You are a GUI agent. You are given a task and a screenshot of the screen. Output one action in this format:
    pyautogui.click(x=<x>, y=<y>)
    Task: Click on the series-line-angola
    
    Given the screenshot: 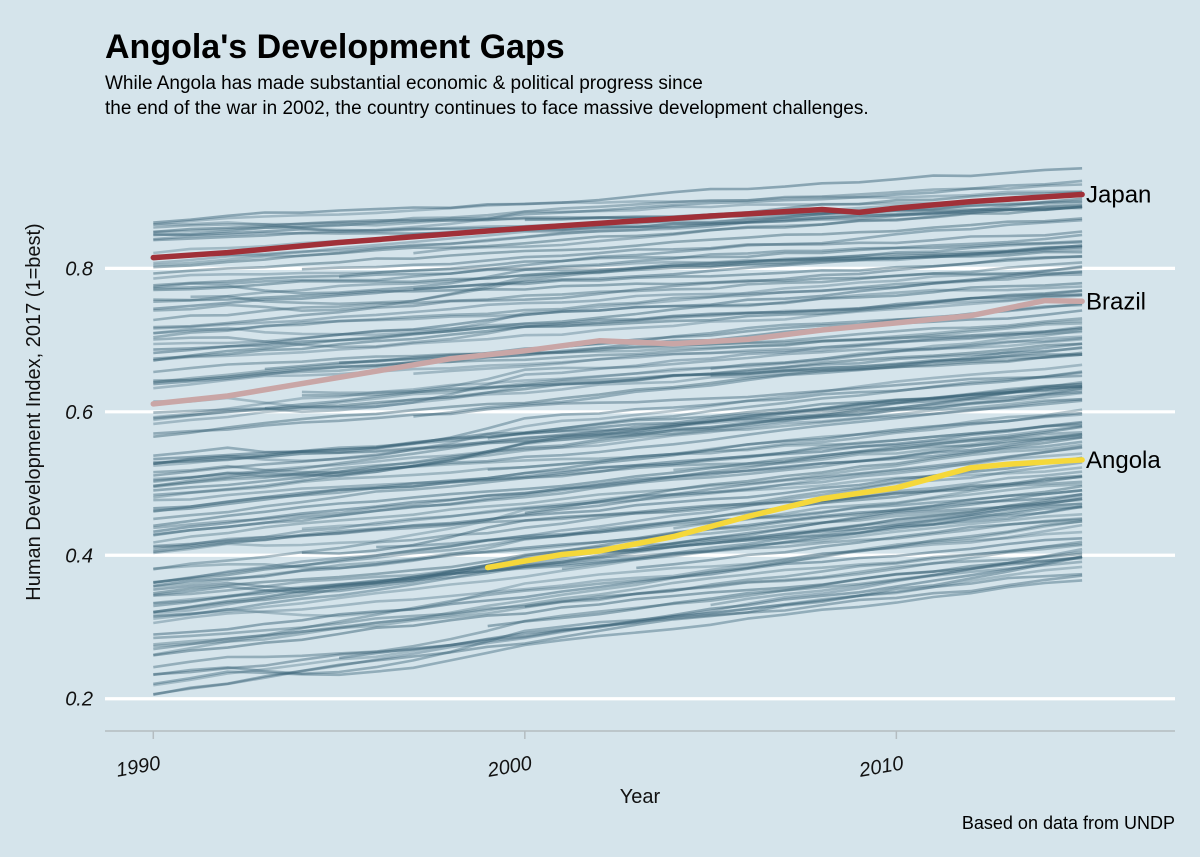 What is the action you would take?
    pyautogui.click(x=784, y=514)
    